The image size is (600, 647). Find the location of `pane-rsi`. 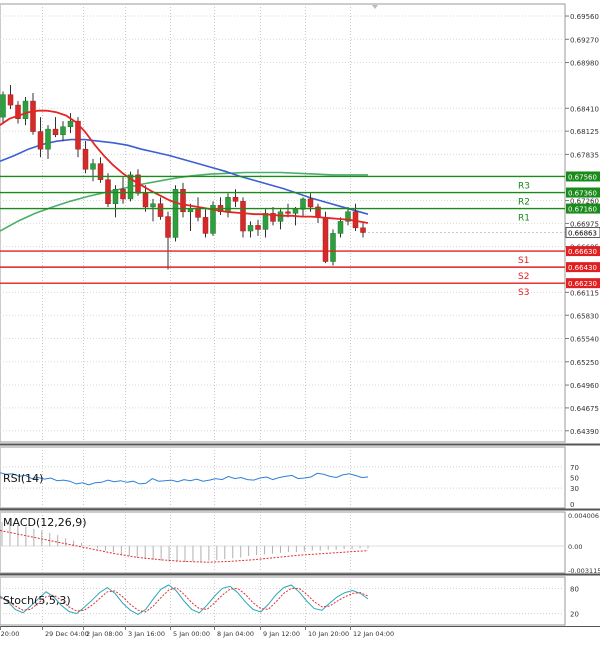

pane-rsi is located at coordinates (283, 477).